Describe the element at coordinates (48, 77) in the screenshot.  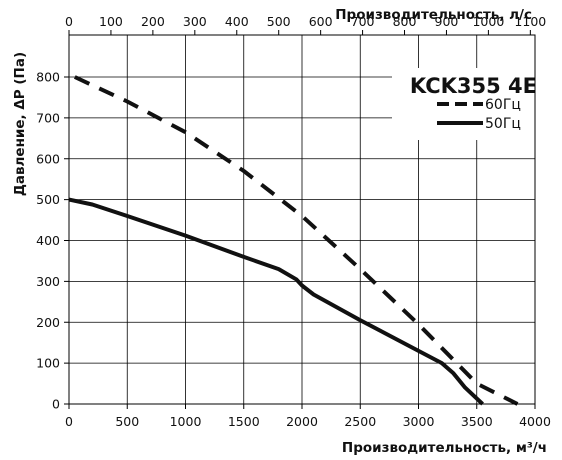
I see `y-tick-label: 800` at that location.